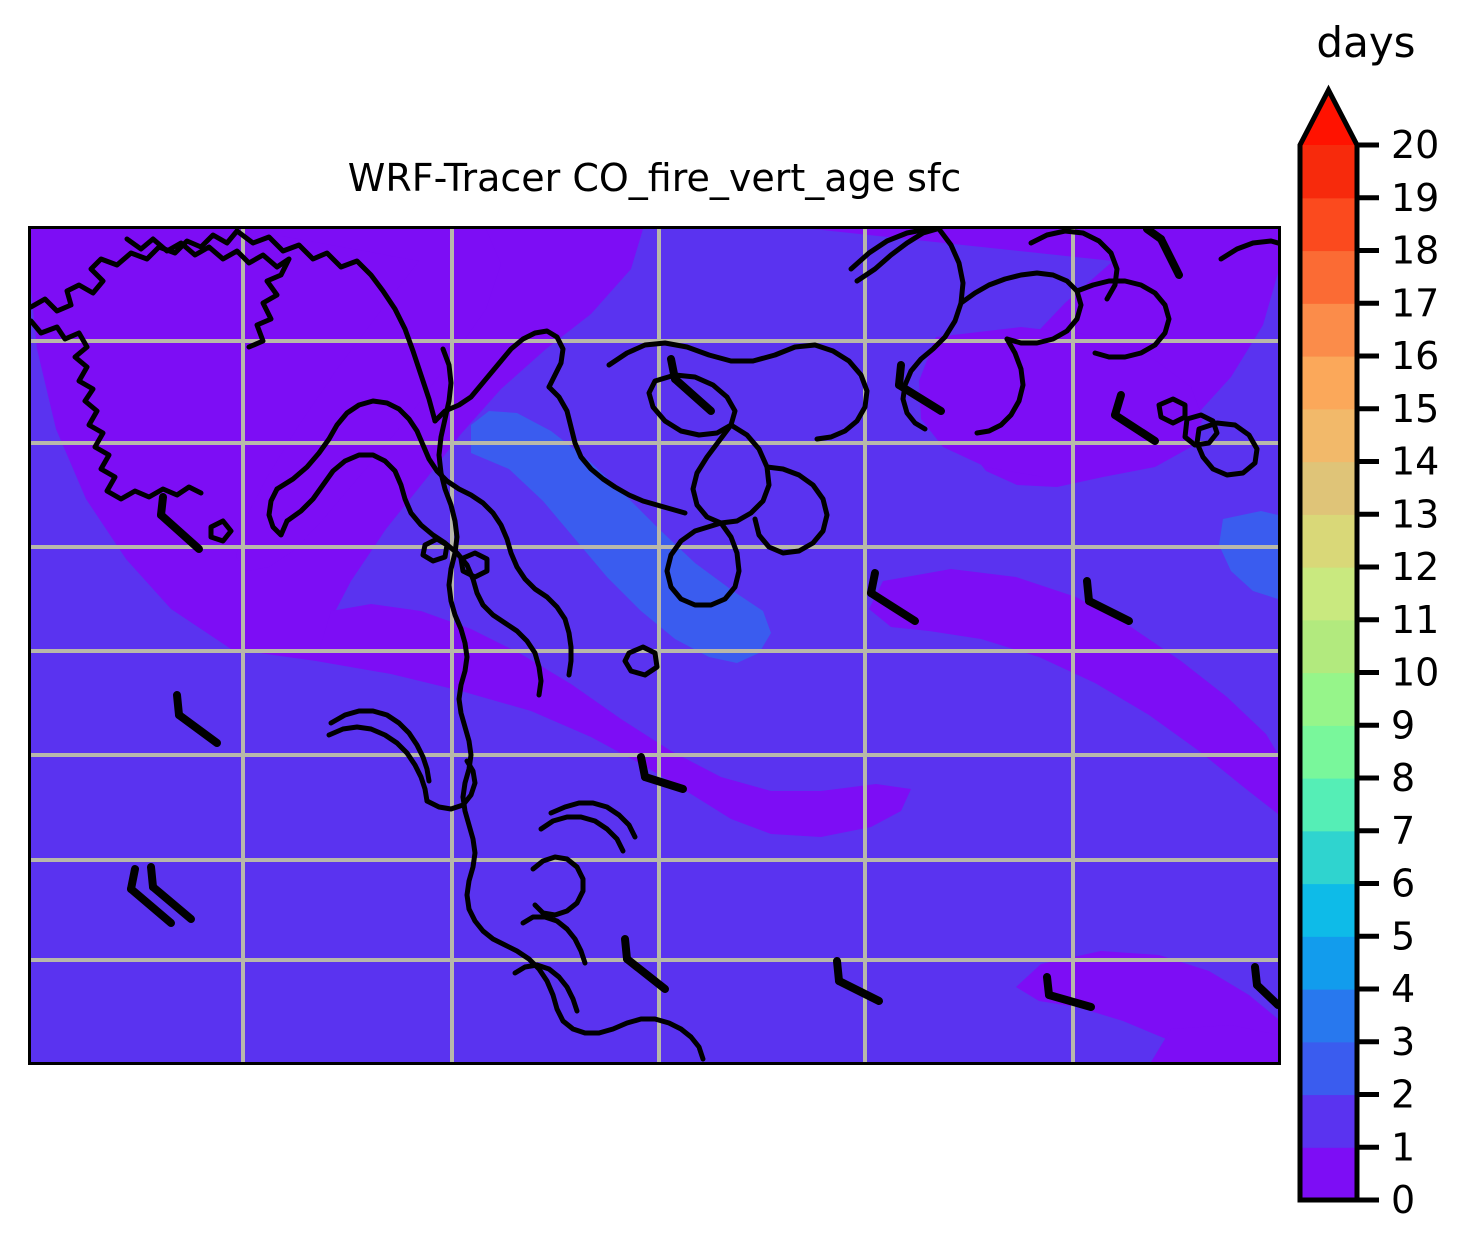  What do you see at coordinates (1403, 989) in the screenshot?
I see `colorbar-tick-label: 4` at bounding box center [1403, 989].